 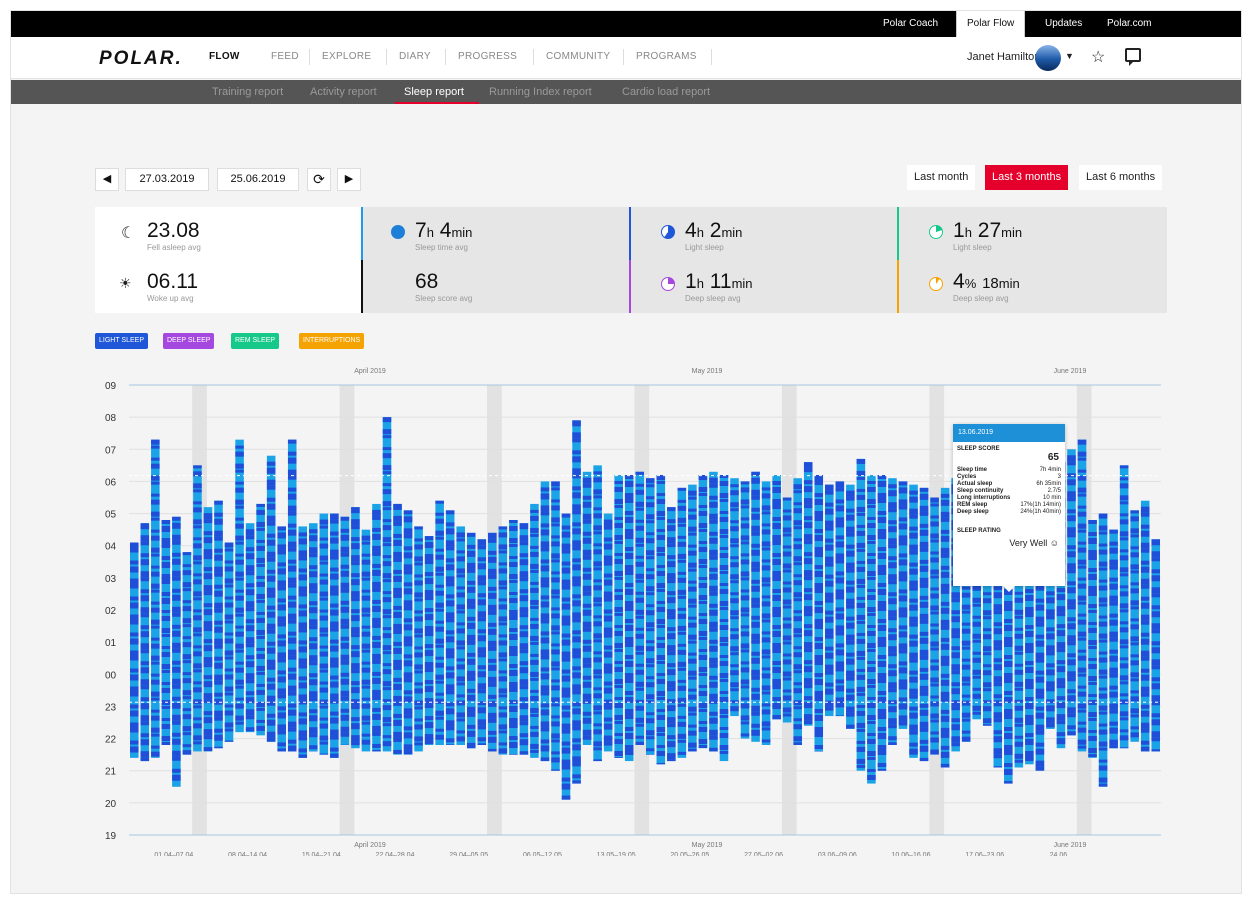 I want to click on star-icon: ☆, so click(x=1098, y=57).